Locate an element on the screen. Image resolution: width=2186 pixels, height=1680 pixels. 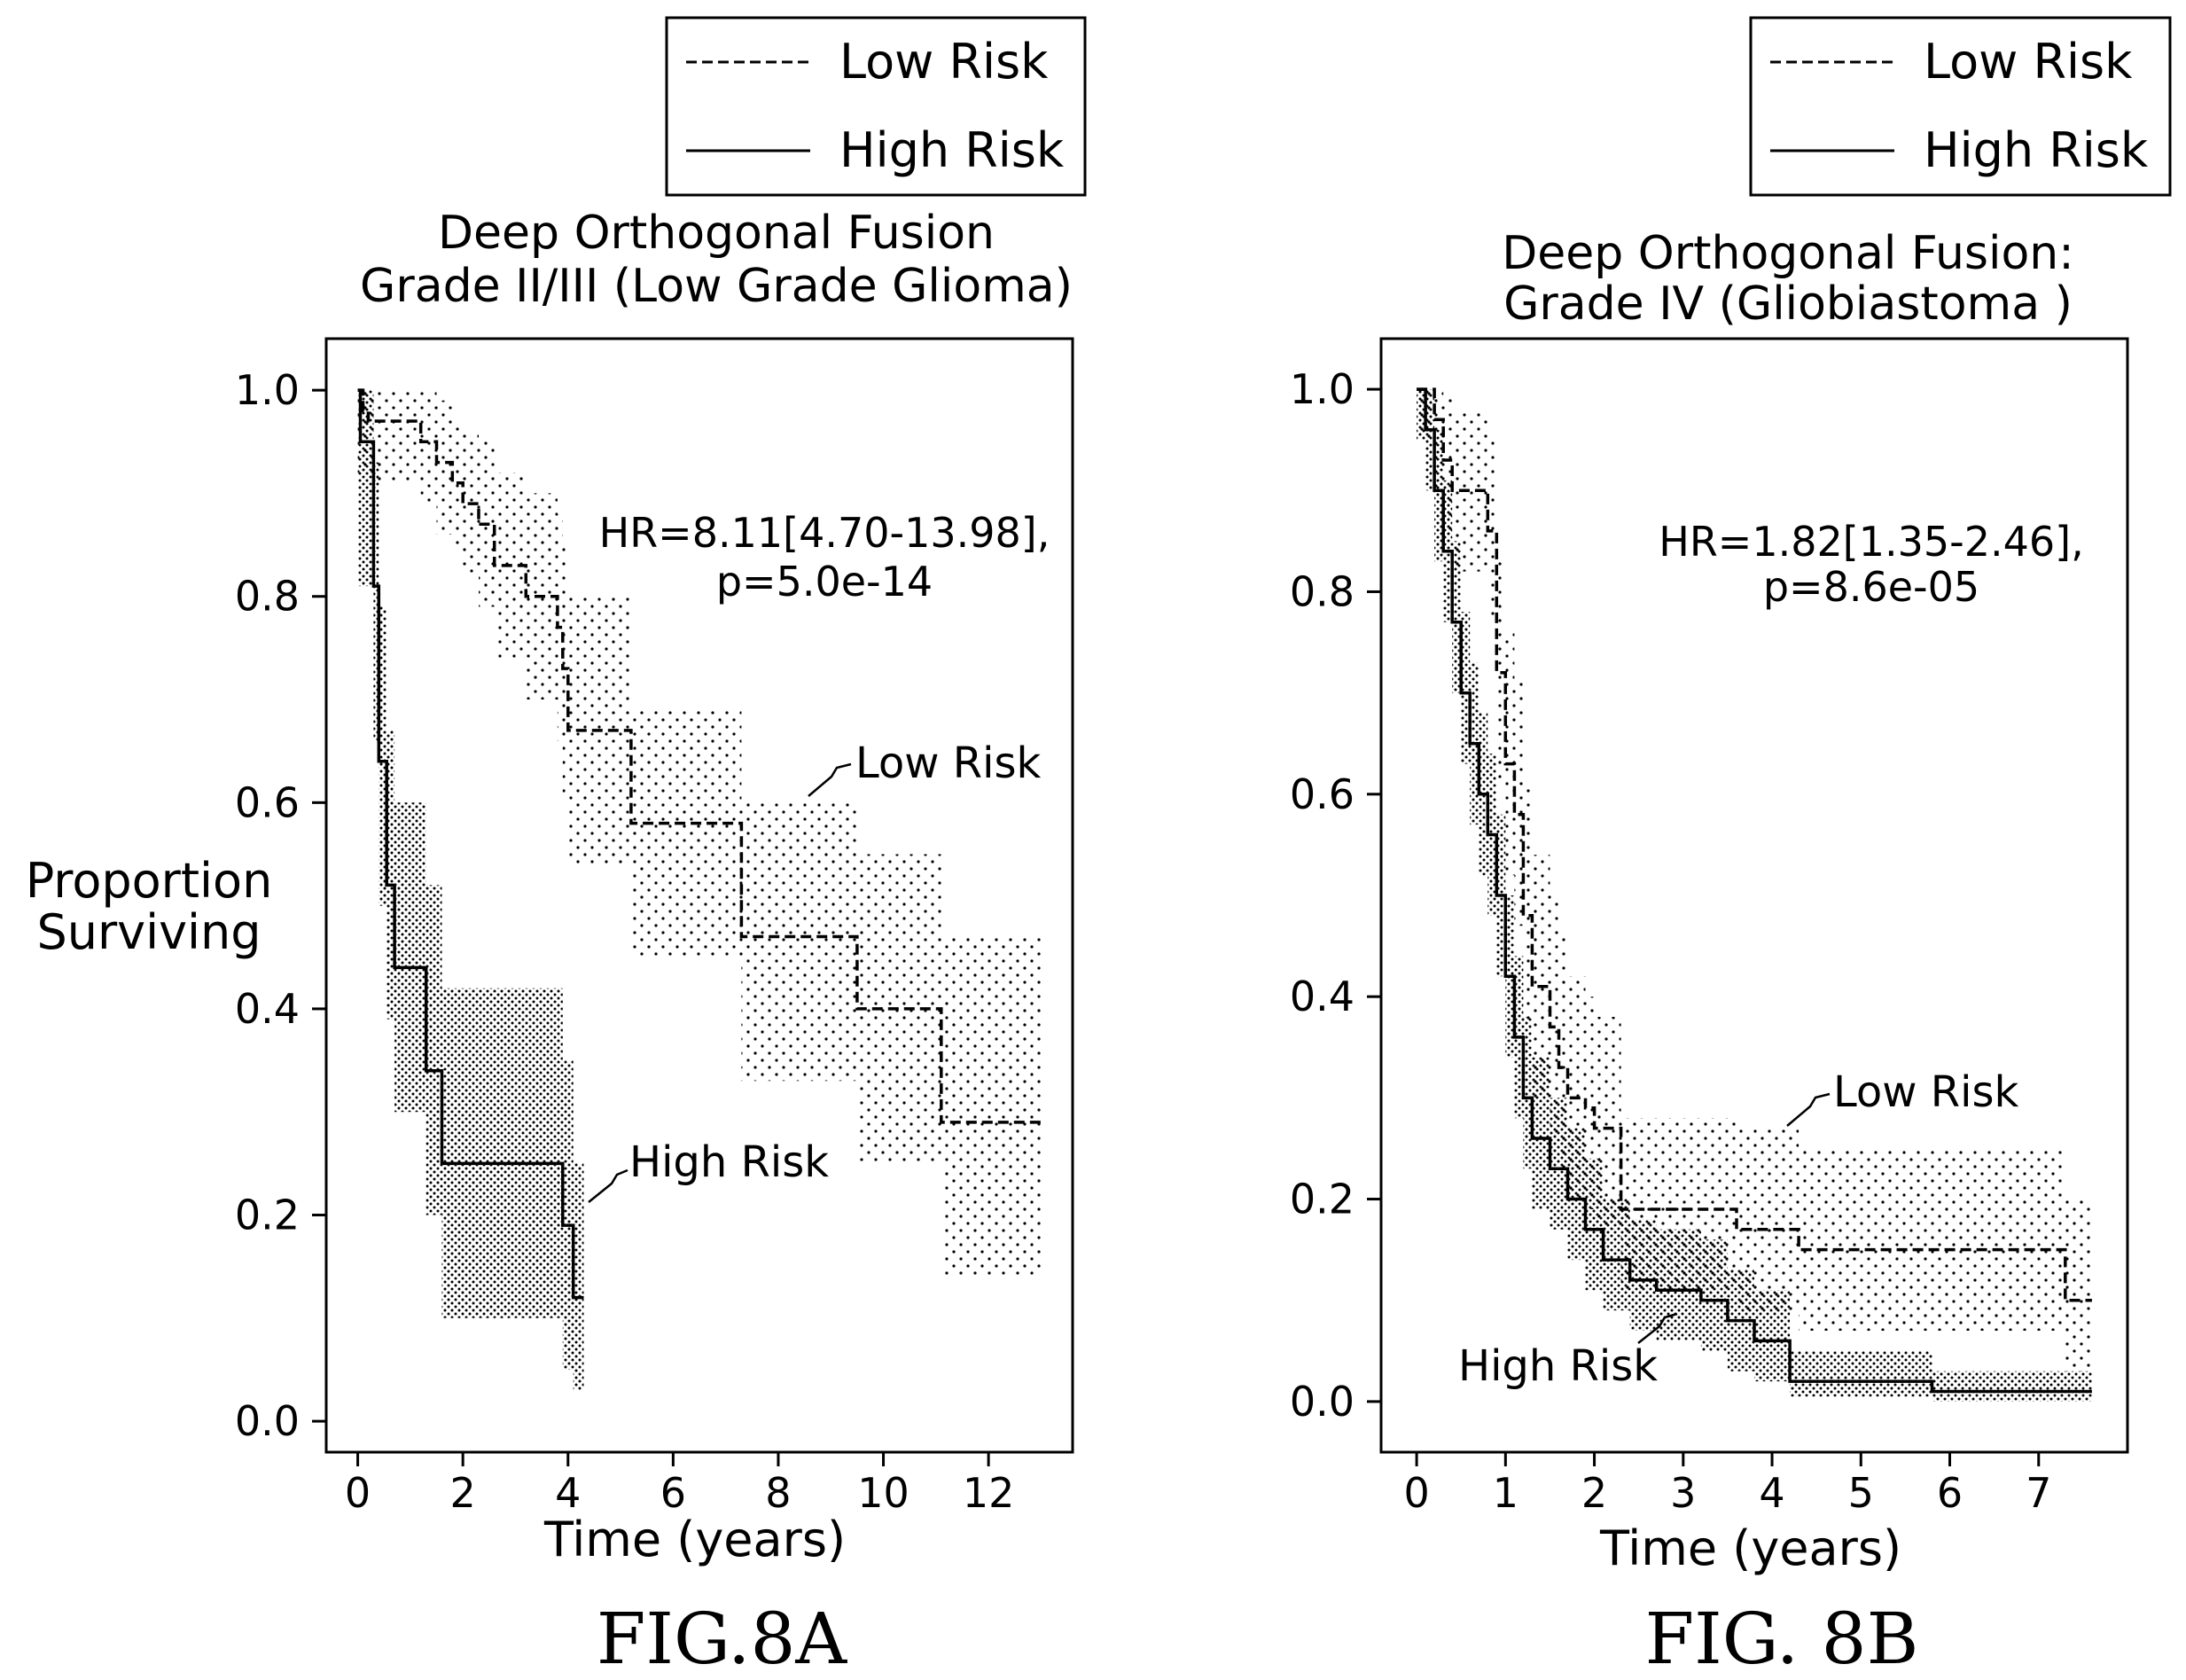
chart-title-line: Grade II/III (Low Grade Glioma) is located at coordinates (716, 286).